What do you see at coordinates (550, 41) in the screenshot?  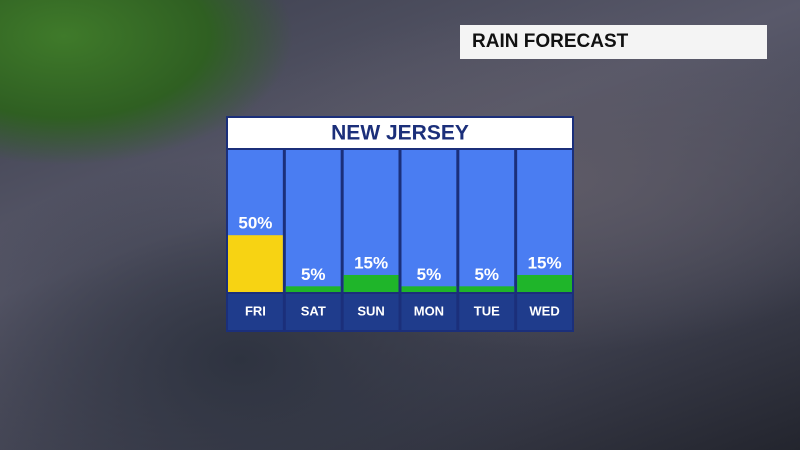 I see `header-title: RAIN FORECAST` at bounding box center [550, 41].